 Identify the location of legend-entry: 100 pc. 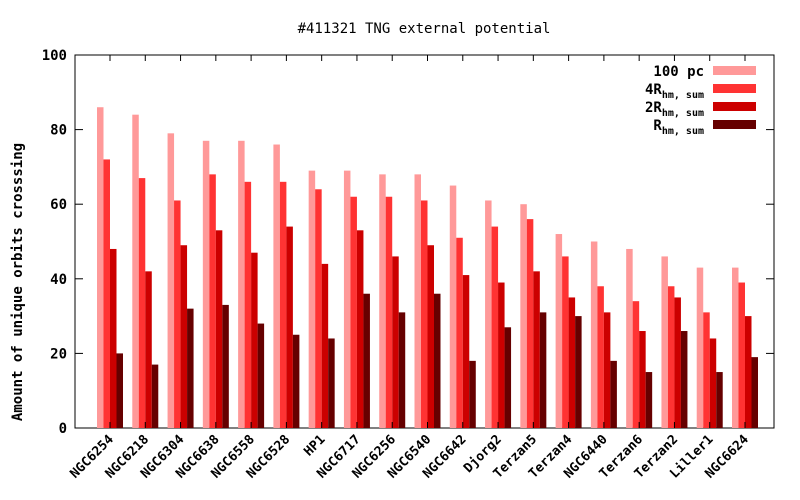
(678, 72).